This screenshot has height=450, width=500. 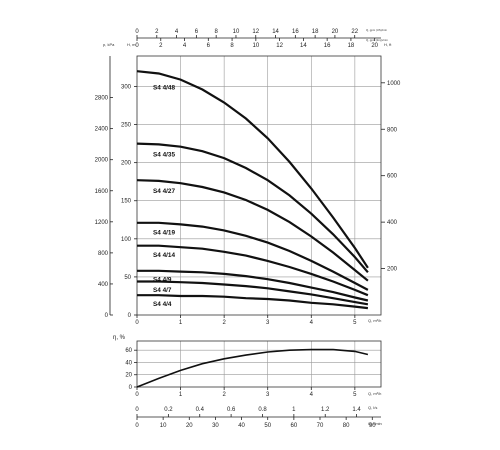 I want to click on h-m-tick-label: 50, so click(x=127, y=278).